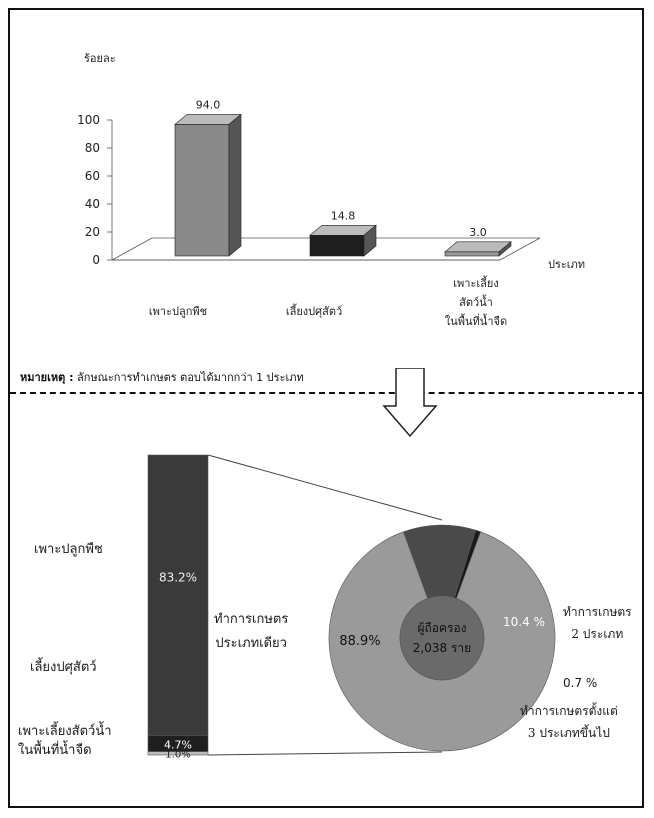 This screenshot has height=818, width=654. I want to click on donut-center, so click(442, 638).